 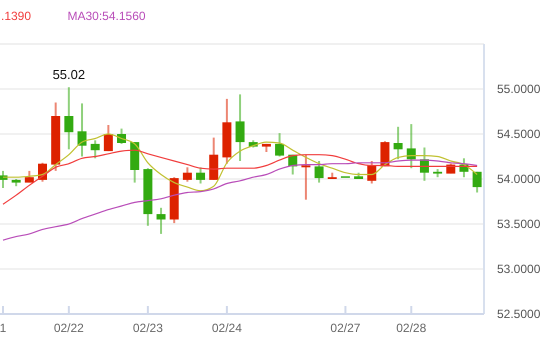 I want to click on y-tick-label: 53.5000, so click(x=519, y=224).